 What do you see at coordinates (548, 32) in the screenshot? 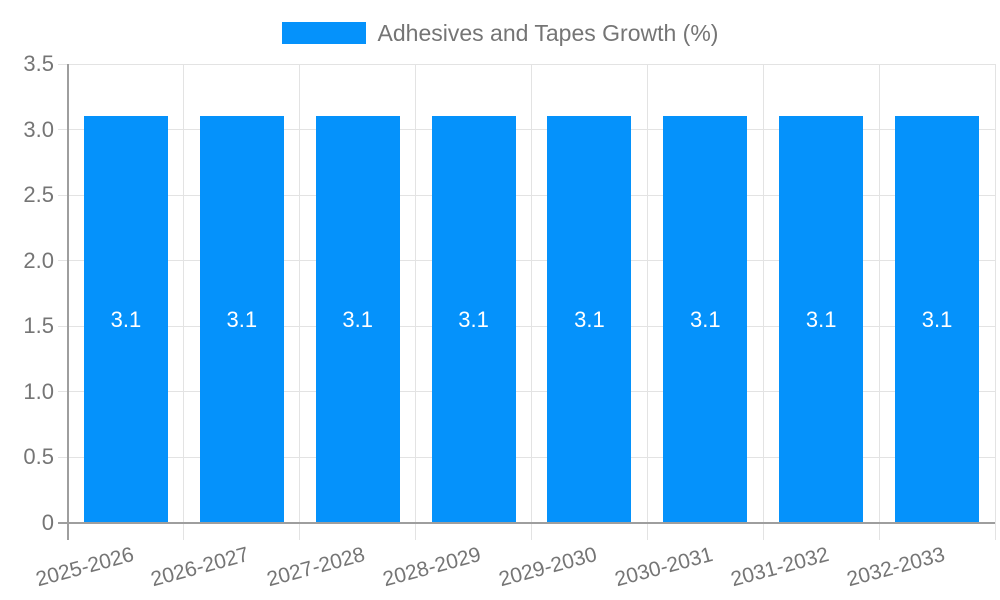
I see `legend-label: Adhesives and Tapes Growth (%)` at bounding box center [548, 32].